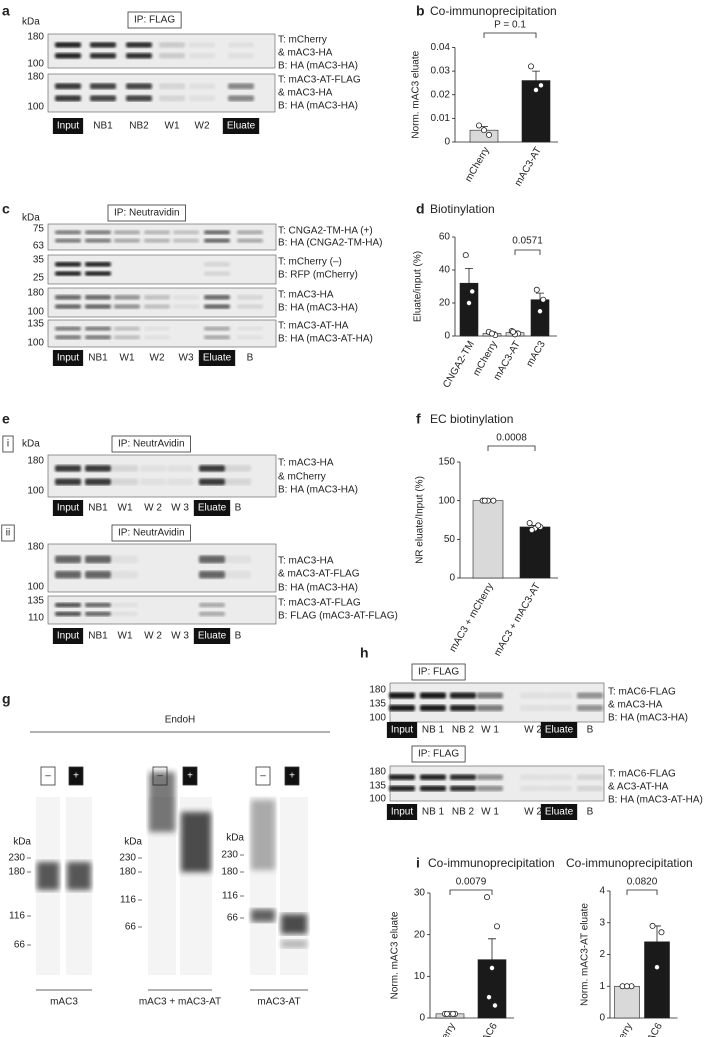 This screenshot has height=1037, width=716. What do you see at coordinates (151, 444) in the screenshot?
I see `ip-label: IP: NeutrAvidin` at bounding box center [151, 444].